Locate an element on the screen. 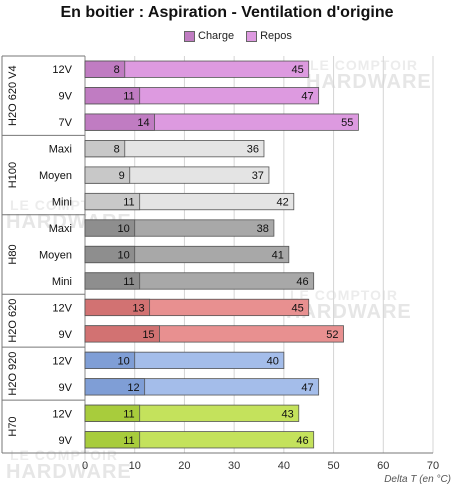 This screenshot has width=454, height=491. data-label-repos: 38 is located at coordinates (263, 229).